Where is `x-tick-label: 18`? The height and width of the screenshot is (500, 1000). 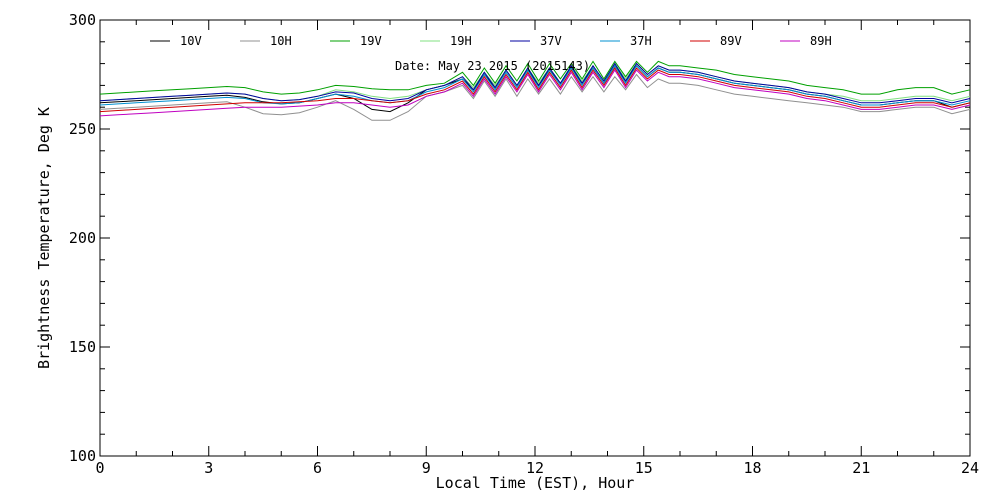
x-tick-label: 18 is located at coordinates (752, 468).